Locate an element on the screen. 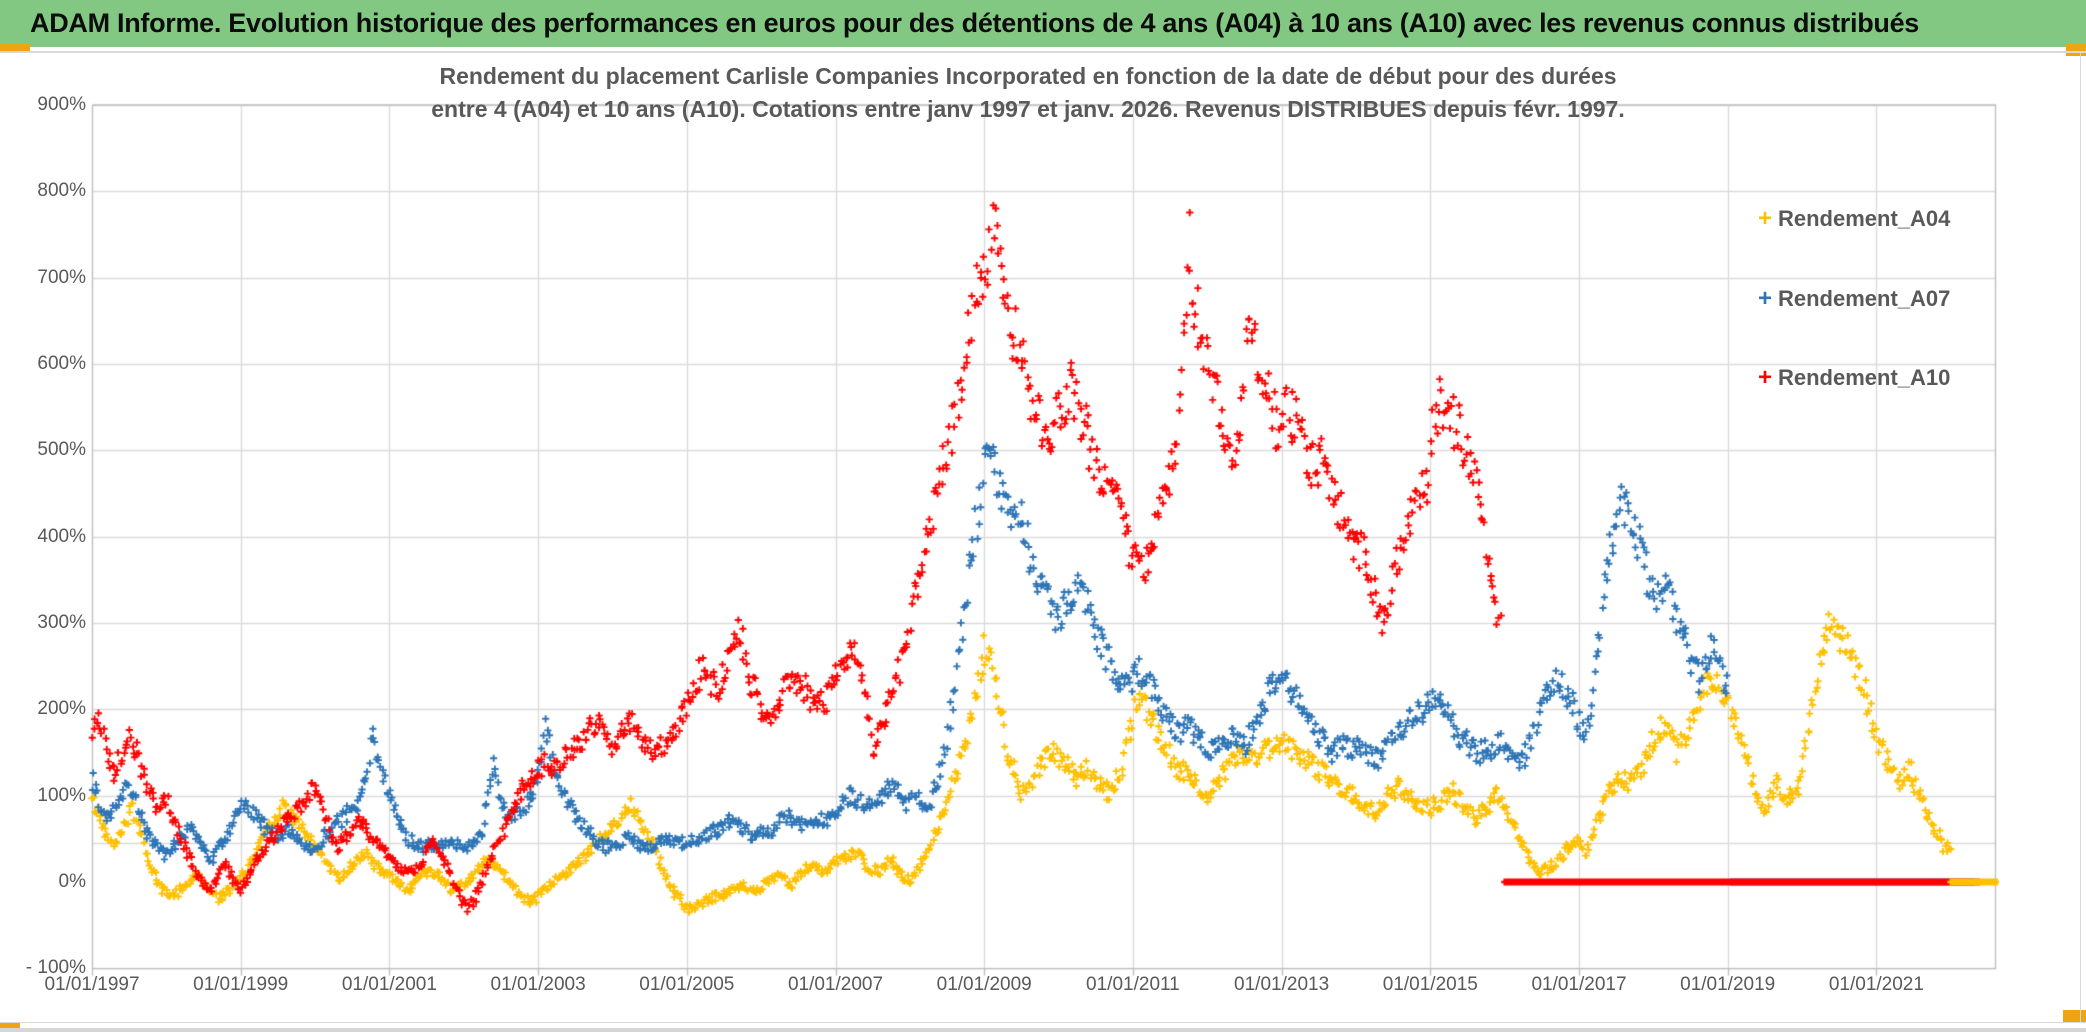 This screenshot has width=2086, height=1032. y-tick-label: 300% is located at coordinates (61, 623).